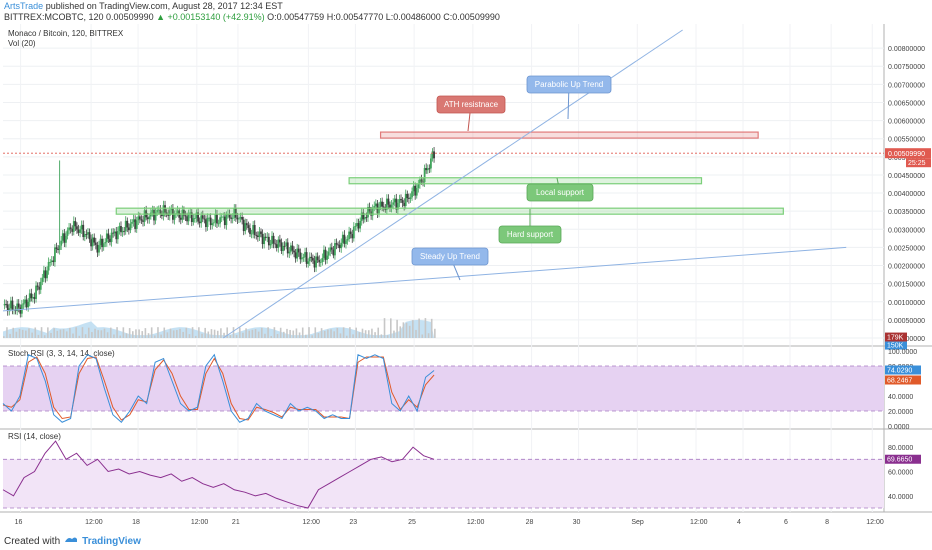  I want to click on stoch-k-line, so click(218, 388).